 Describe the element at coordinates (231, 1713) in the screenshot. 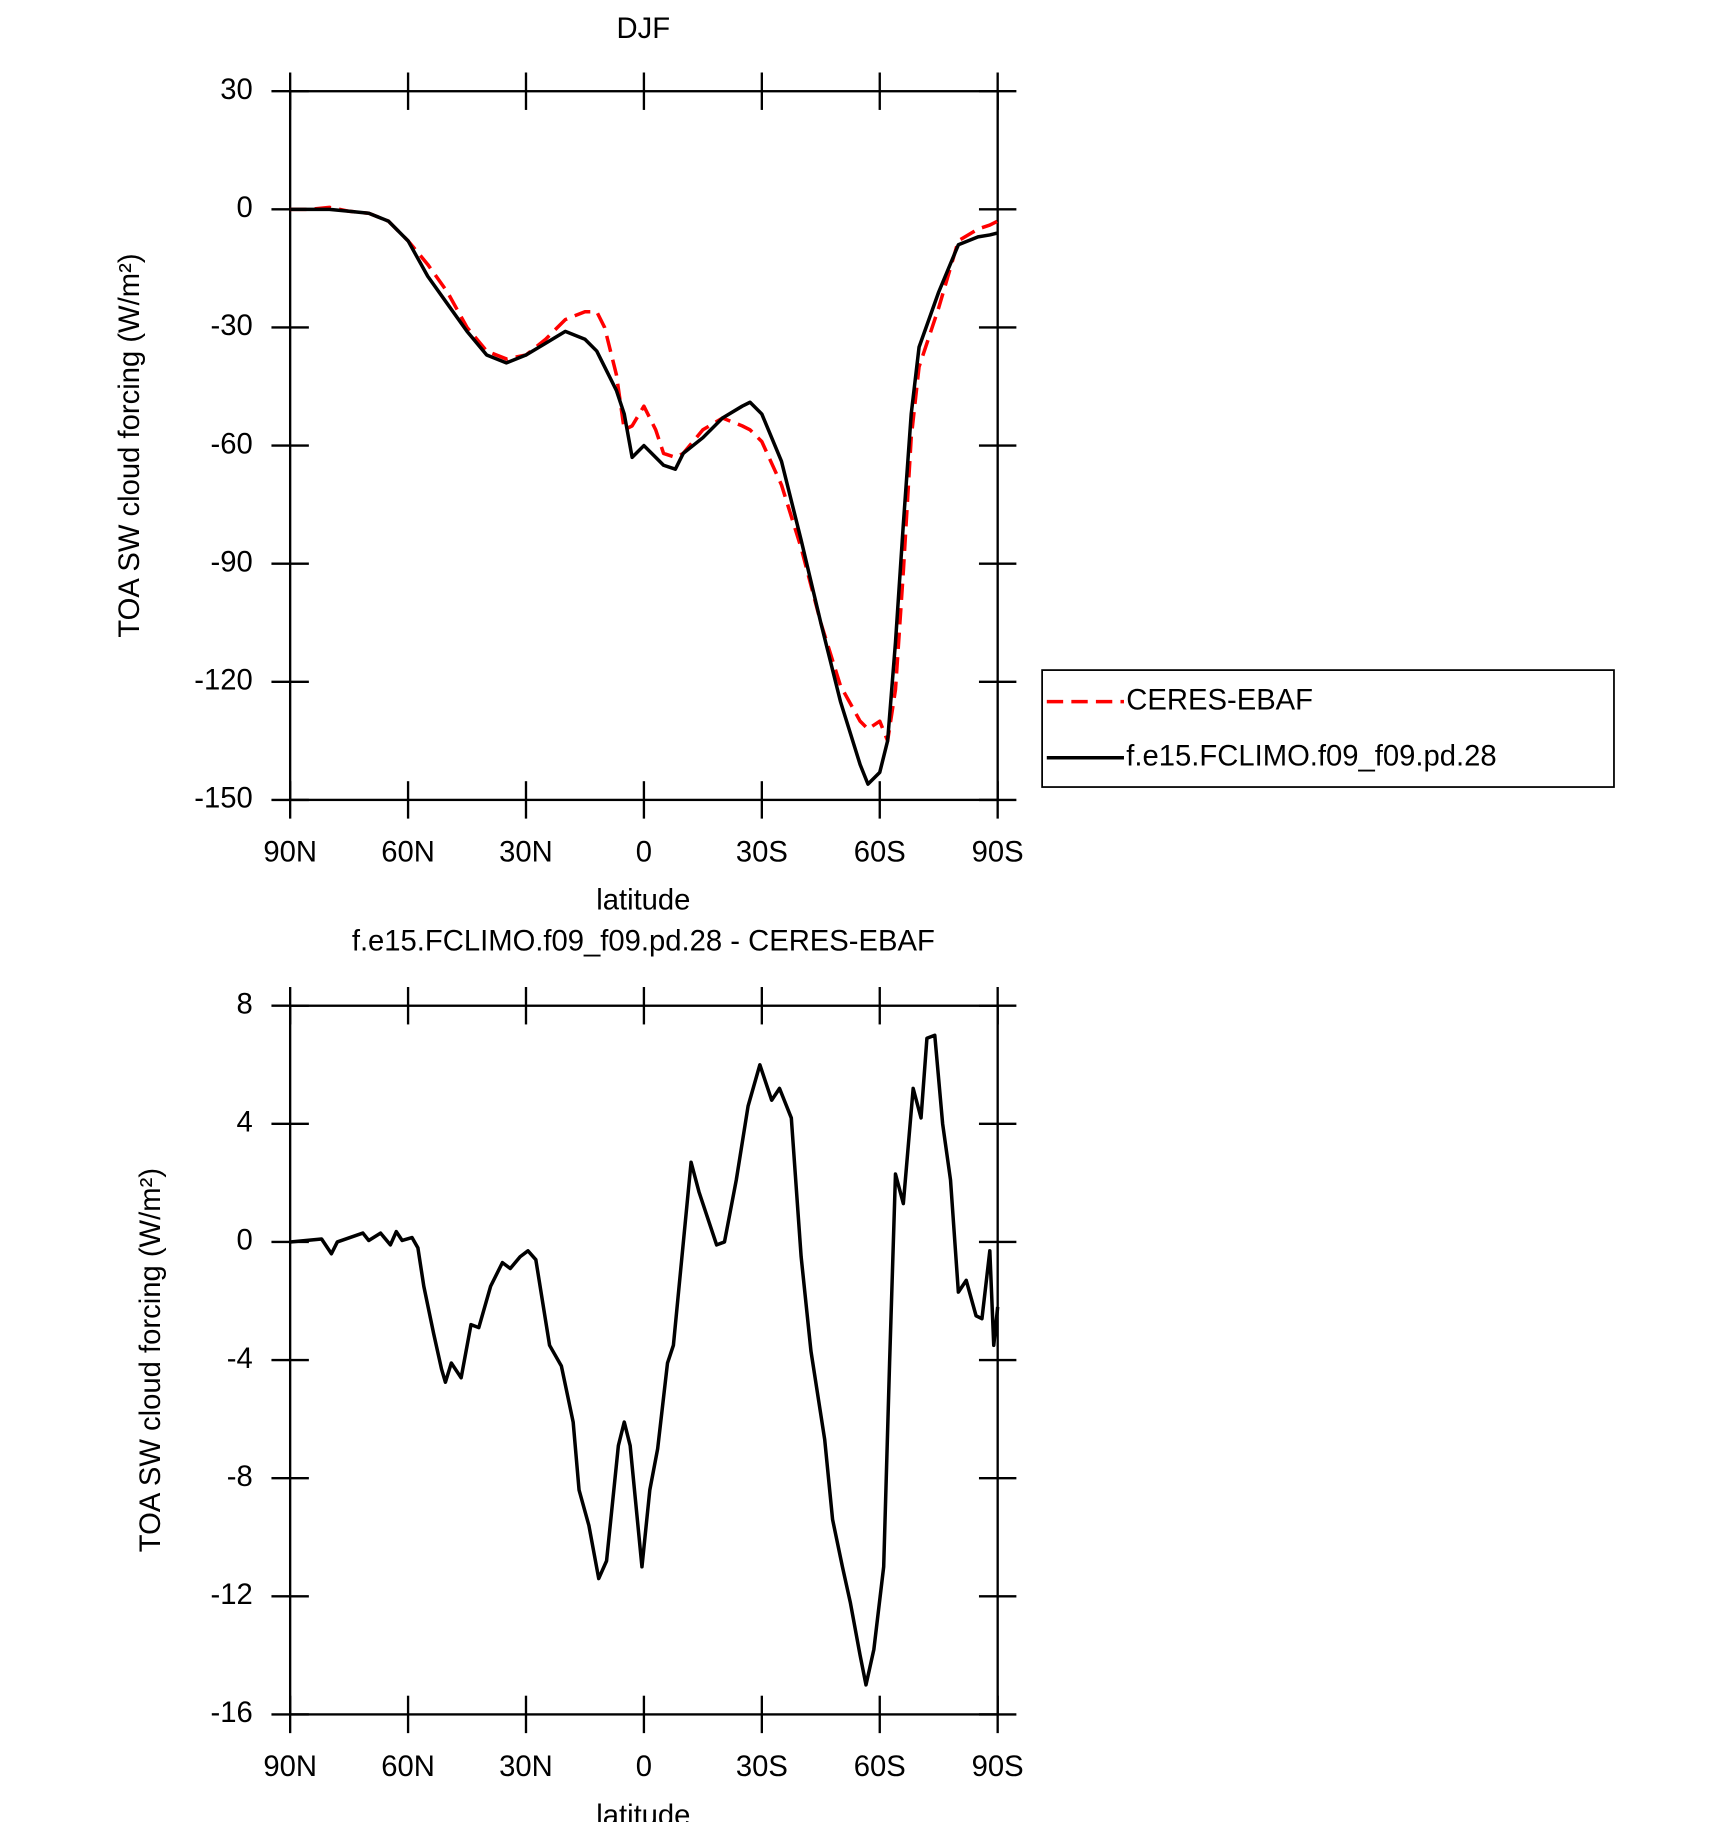

I see `y-tick-label: -16` at that location.